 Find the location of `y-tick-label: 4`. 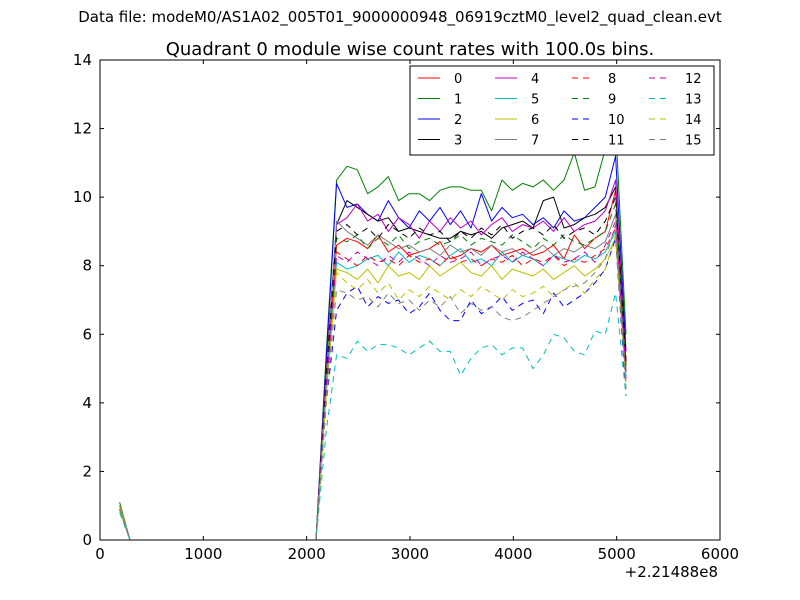

y-tick-label: 4 is located at coordinates (87, 403).